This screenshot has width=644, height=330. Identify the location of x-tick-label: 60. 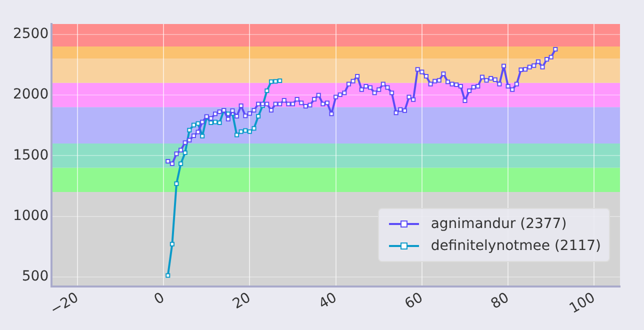
(414, 301).